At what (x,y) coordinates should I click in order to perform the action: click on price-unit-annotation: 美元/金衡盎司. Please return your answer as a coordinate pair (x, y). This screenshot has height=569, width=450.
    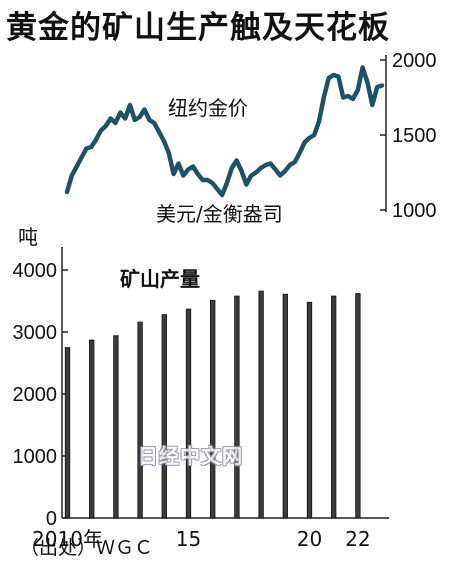
    Looking at the image, I should click on (219, 214).